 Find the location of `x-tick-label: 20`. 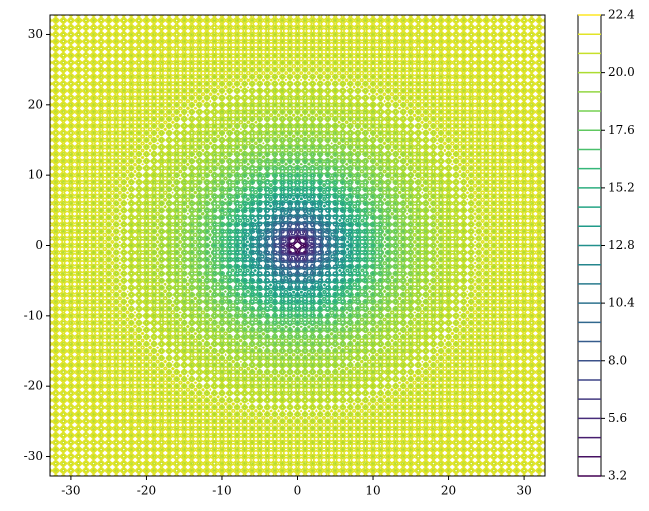

x-tick-label: 20 is located at coordinates (448, 491).